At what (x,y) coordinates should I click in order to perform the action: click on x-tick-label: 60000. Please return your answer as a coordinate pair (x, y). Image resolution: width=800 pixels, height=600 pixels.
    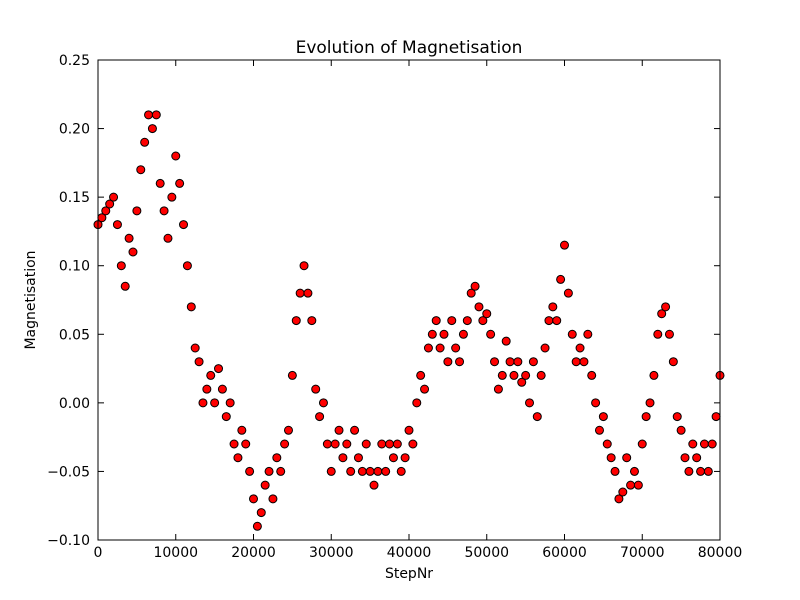
    Looking at the image, I should click on (564, 553).